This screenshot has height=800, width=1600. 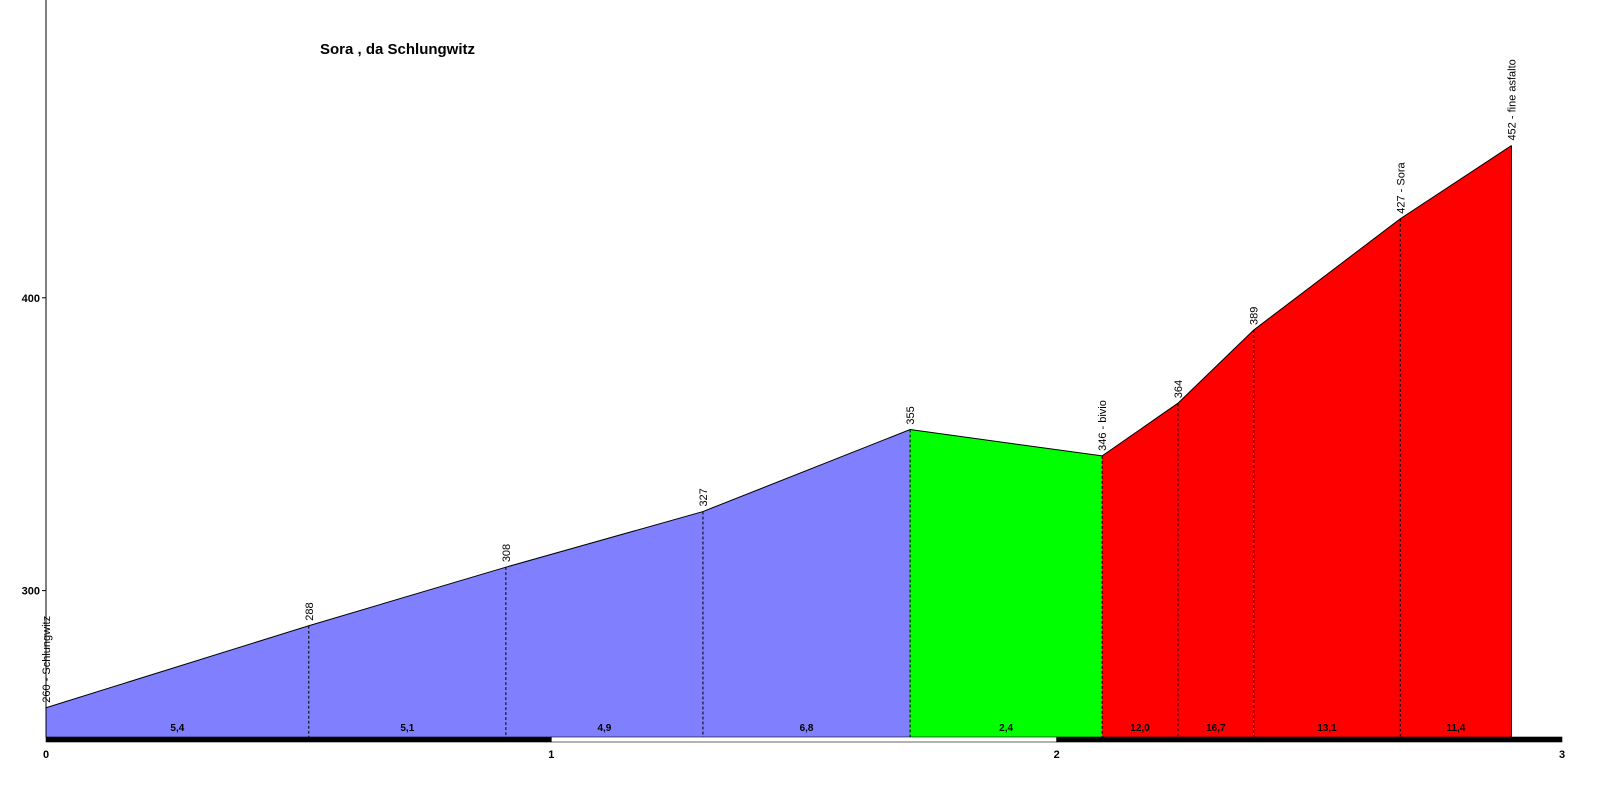 What do you see at coordinates (407, 728) in the screenshot?
I see `segment-gradient-label: 5,1` at bounding box center [407, 728].